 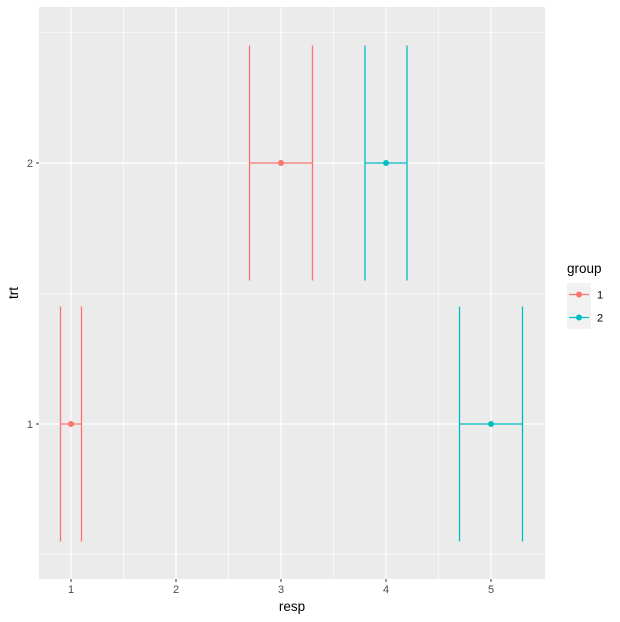 What do you see at coordinates (386, 590) in the screenshot?
I see `x-tick-label: 4` at bounding box center [386, 590].